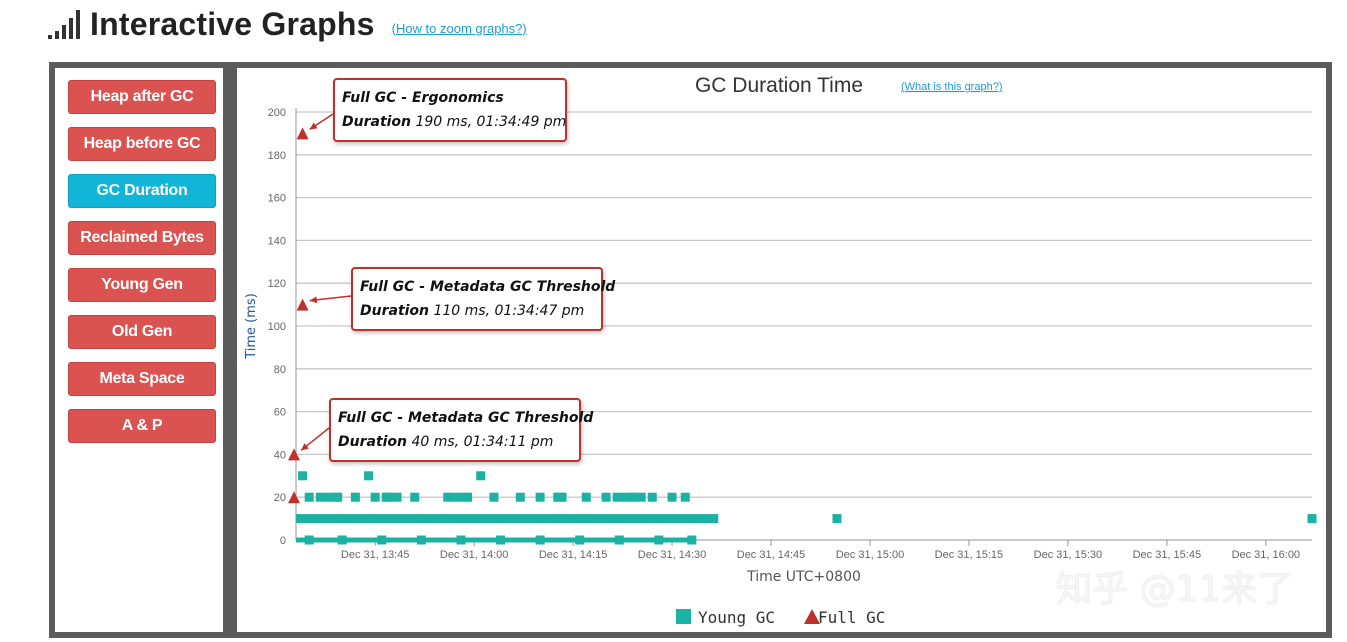 The height and width of the screenshot is (642, 1347). What do you see at coordinates (969, 555) in the screenshot?
I see `x-tick-label: Dec 31, 15:15` at bounding box center [969, 555].